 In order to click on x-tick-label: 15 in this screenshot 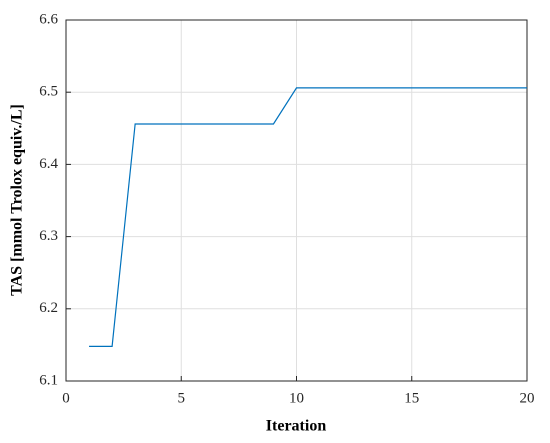, I will do `click(411, 398)`.